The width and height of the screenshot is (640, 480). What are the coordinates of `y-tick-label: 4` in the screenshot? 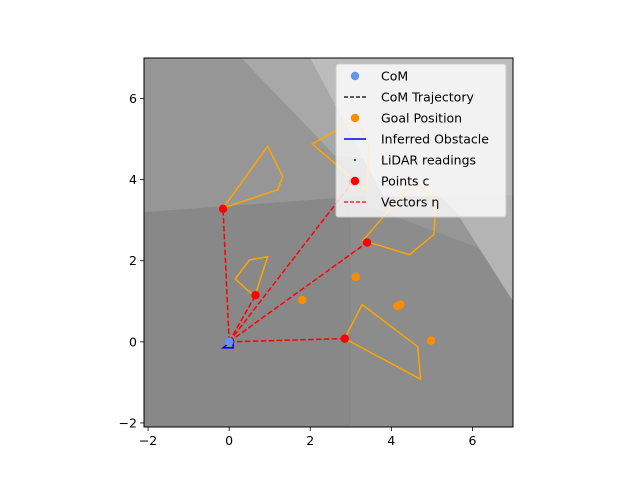 It's located at (133, 179).